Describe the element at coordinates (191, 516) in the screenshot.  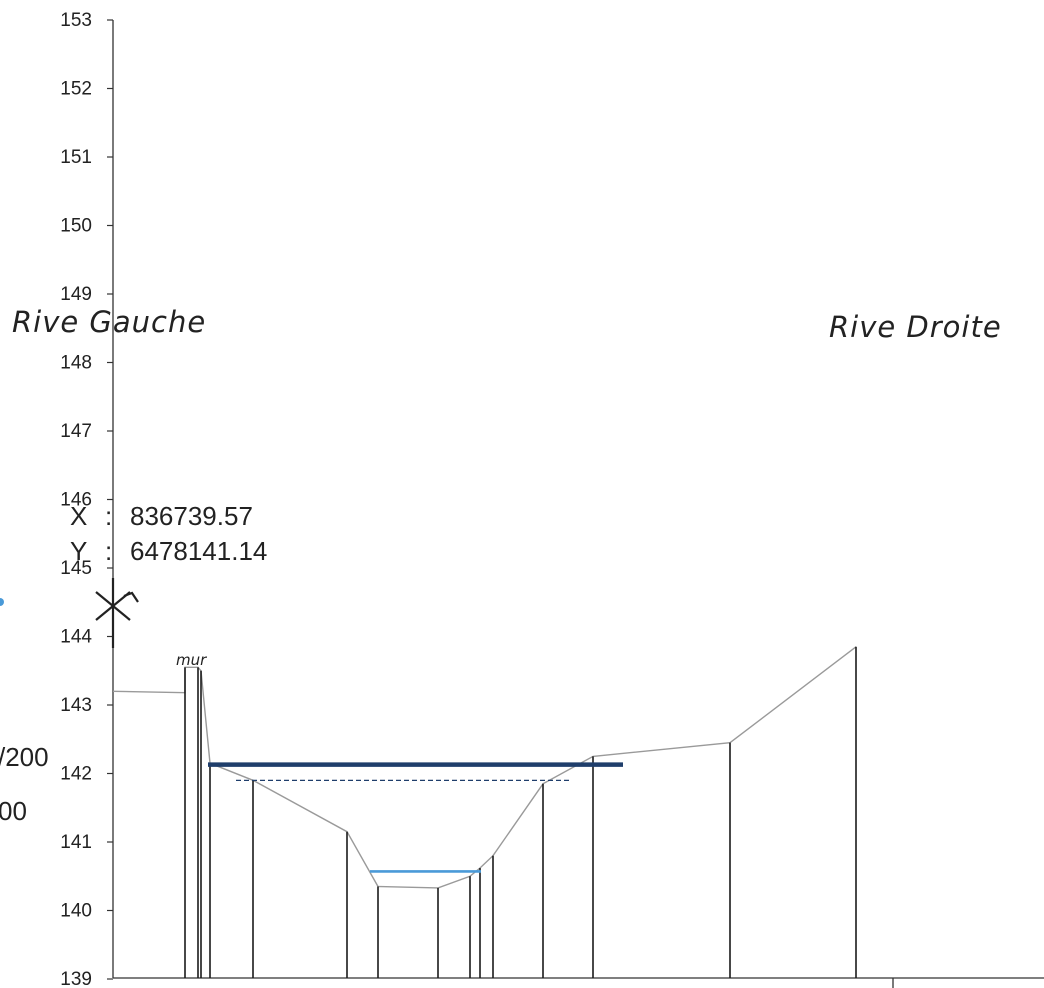
I see `x-coordinate-value: 836739.57` at that location.